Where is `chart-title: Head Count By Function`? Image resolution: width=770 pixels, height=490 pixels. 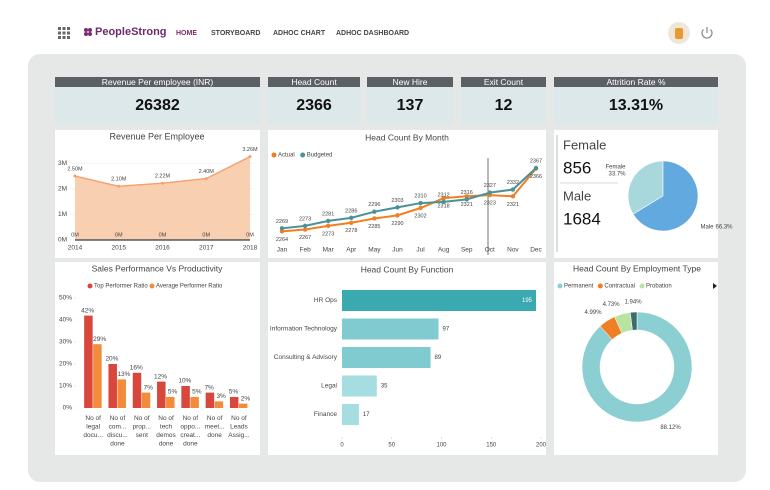 chart-title: Head Count By Function is located at coordinates (407, 269).